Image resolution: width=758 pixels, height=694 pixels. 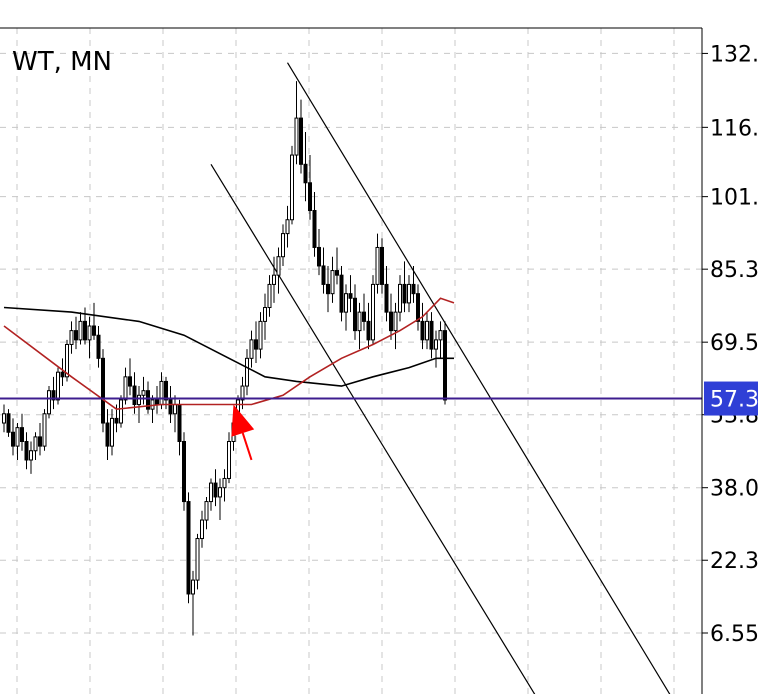 I want to click on current-price-label: 57.3, so click(x=734, y=400).